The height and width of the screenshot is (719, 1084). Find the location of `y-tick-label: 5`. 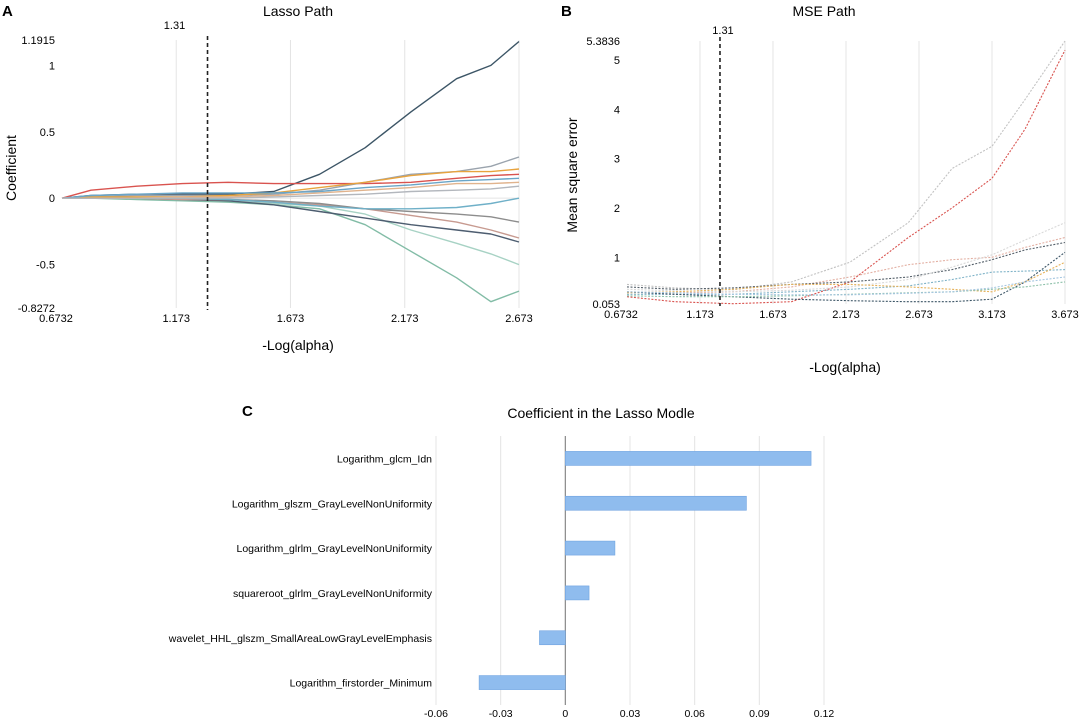

y-tick-label: 5 is located at coordinates (617, 61).